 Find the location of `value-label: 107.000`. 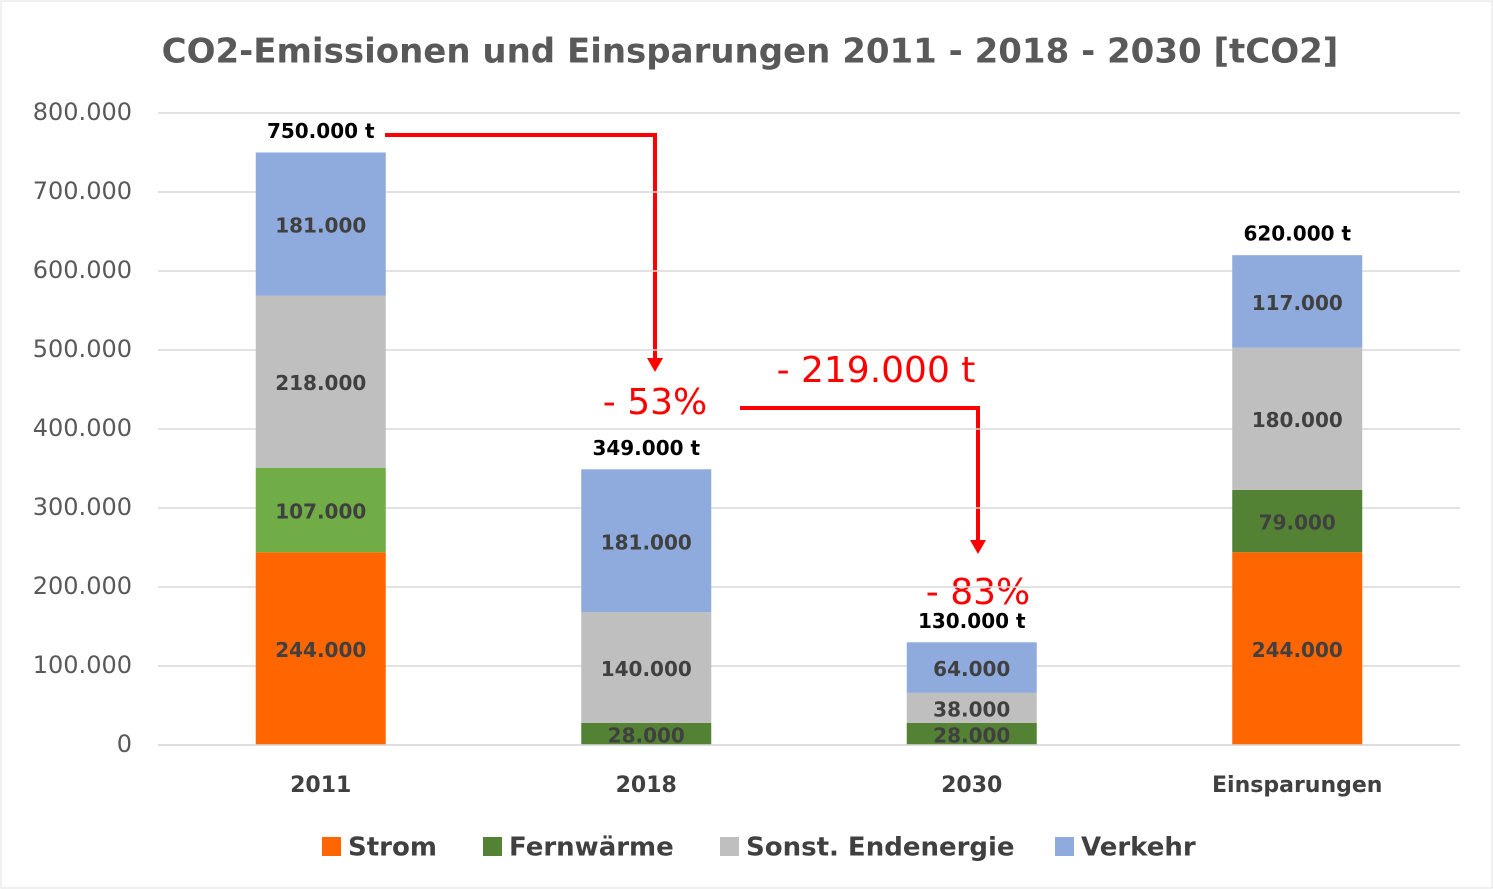

value-label: 107.000 is located at coordinates (320, 511).